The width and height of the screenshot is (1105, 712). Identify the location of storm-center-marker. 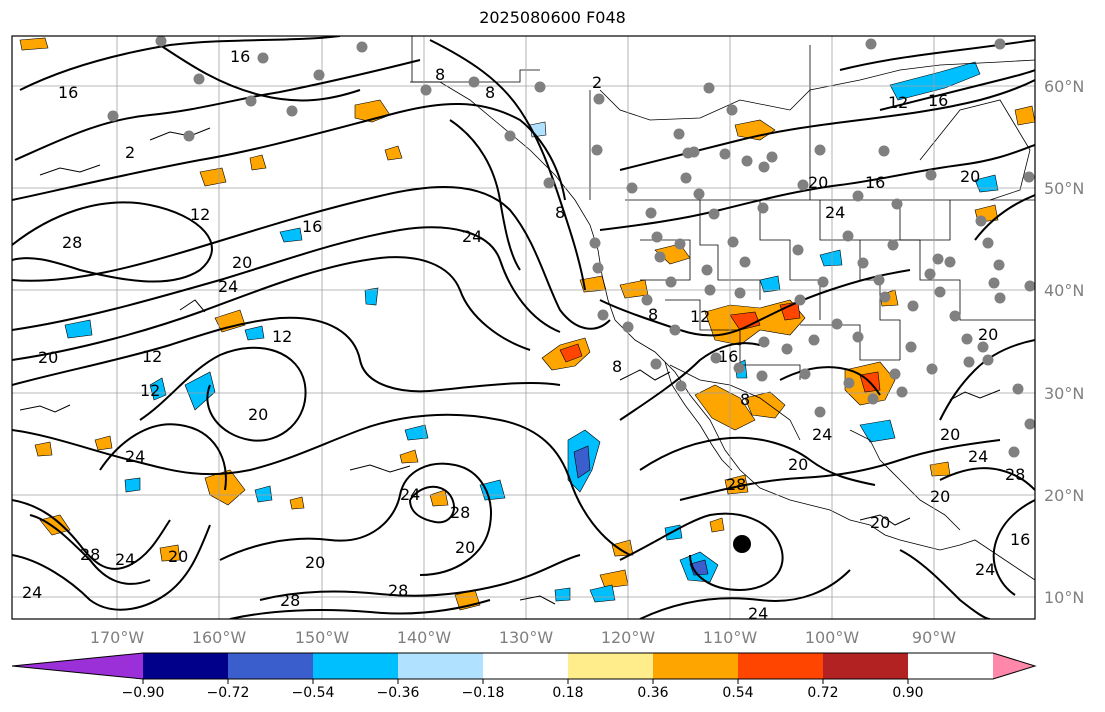
(742, 544).